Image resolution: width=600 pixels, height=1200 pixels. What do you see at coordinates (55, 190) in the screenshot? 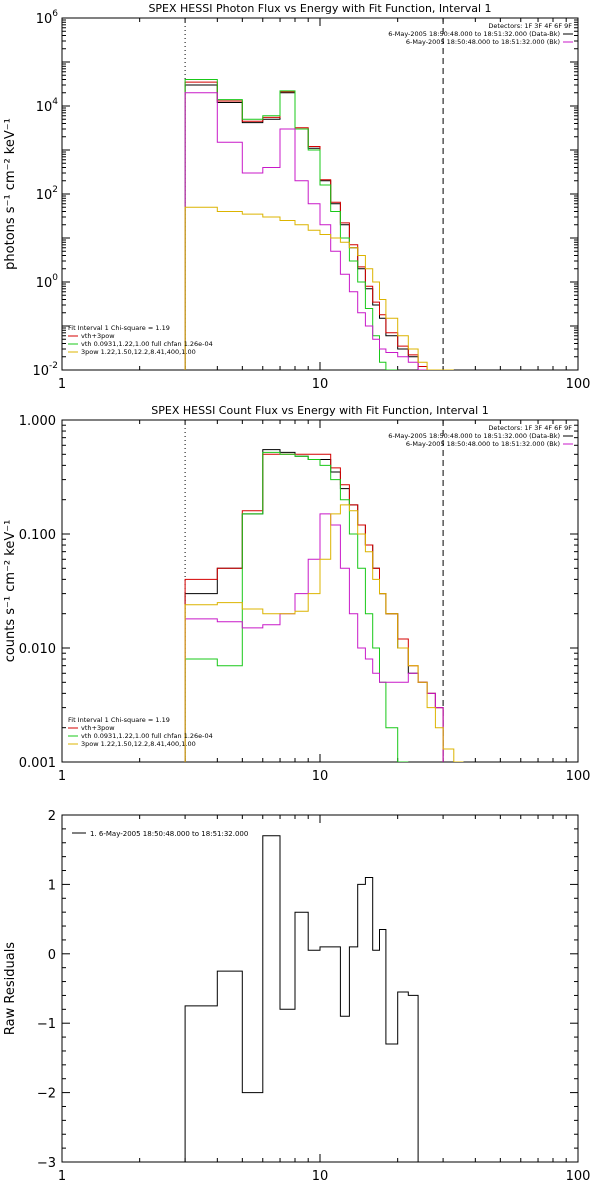
I see `y-tick-exponent: 2` at bounding box center [55, 190].